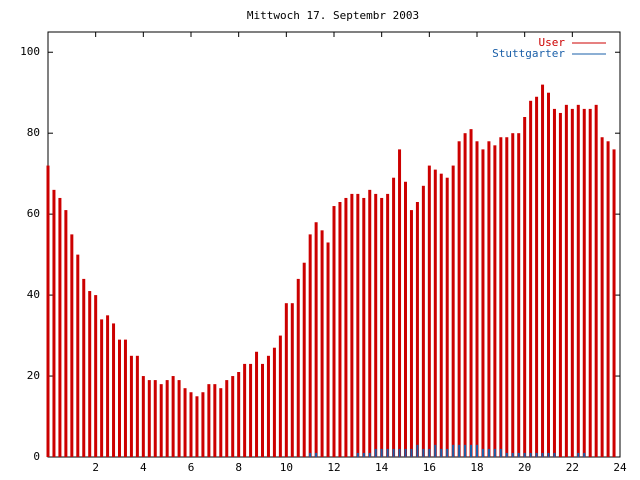 Image resolution: width=640 pixels, height=480 pixels. Describe the element at coordinates (429, 467) in the screenshot. I see `x-tick-label: 16` at that location.